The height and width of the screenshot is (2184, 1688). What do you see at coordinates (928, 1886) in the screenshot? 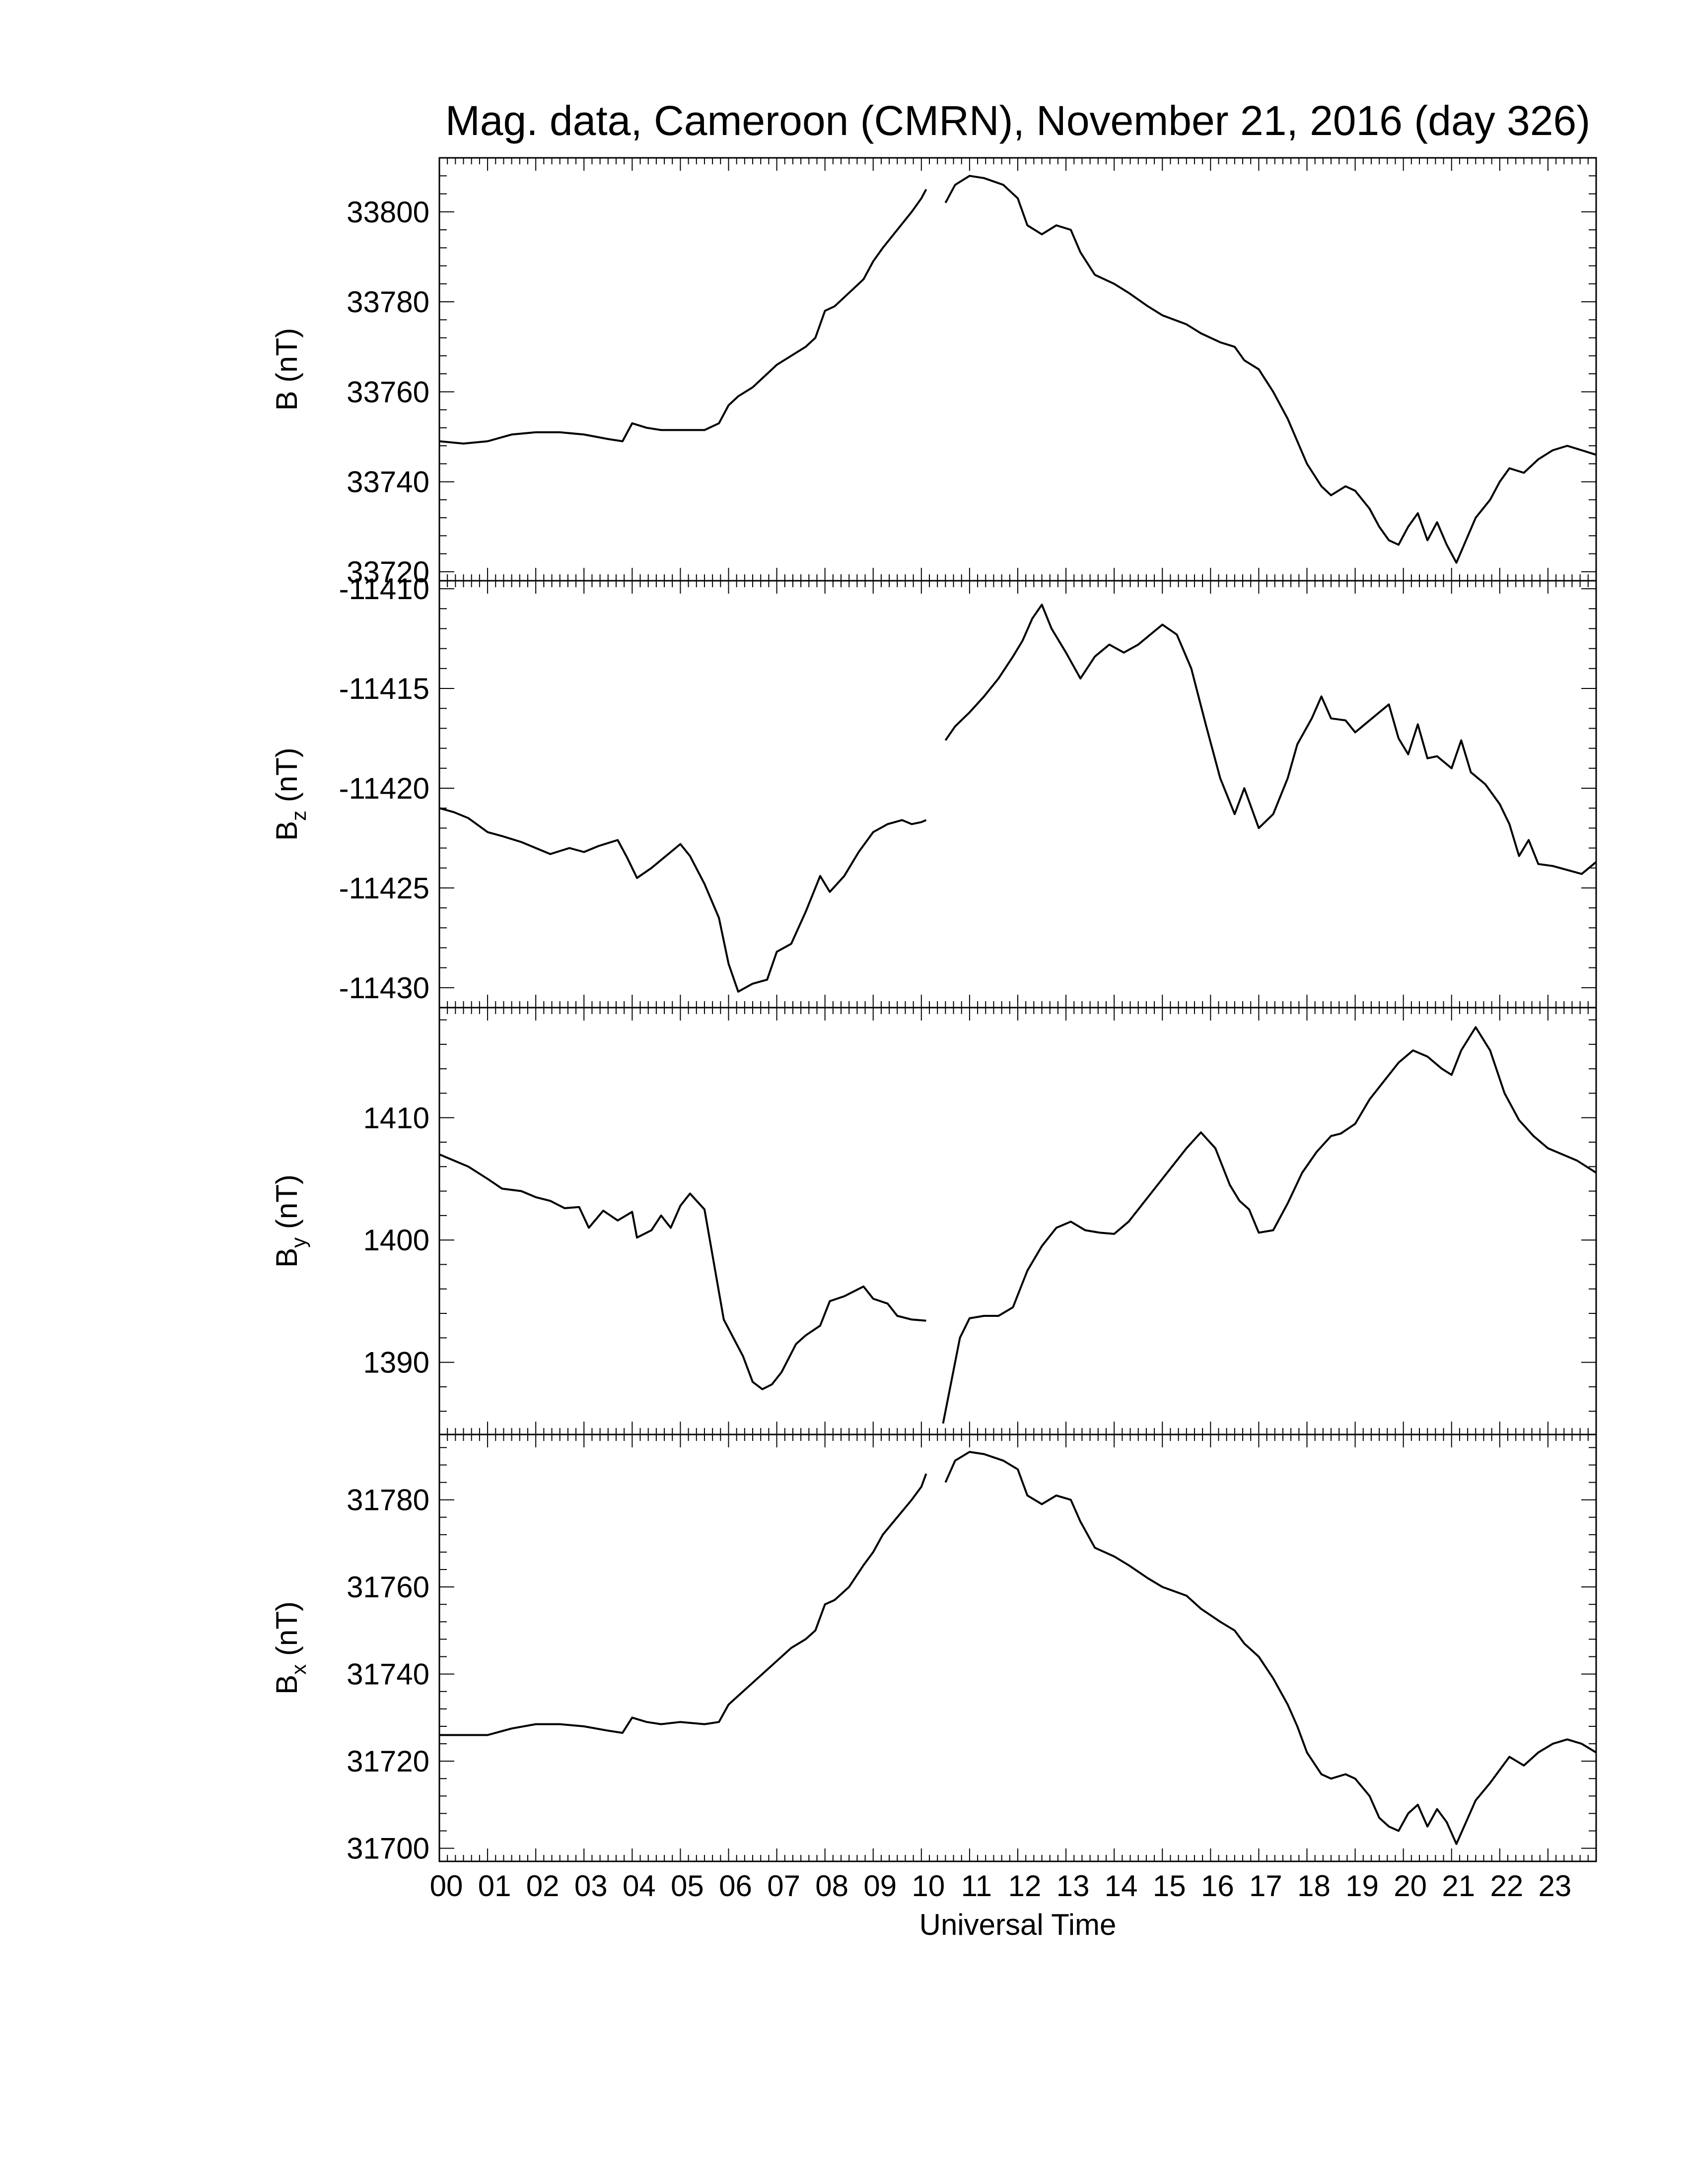
I see `x-tick-label: 10` at bounding box center [928, 1886].